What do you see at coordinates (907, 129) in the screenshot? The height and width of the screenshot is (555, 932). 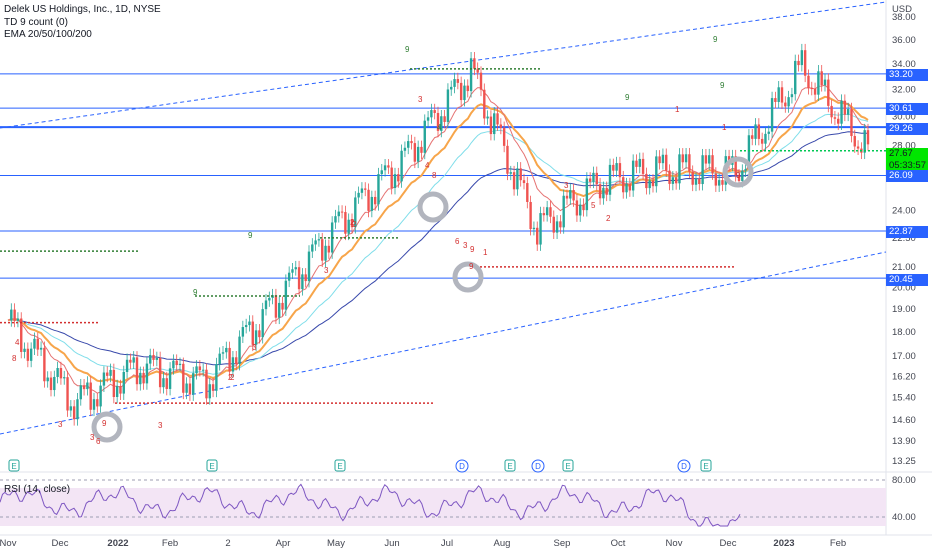 I see `price-tag-29-26: 29.26` at bounding box center [907, 129].